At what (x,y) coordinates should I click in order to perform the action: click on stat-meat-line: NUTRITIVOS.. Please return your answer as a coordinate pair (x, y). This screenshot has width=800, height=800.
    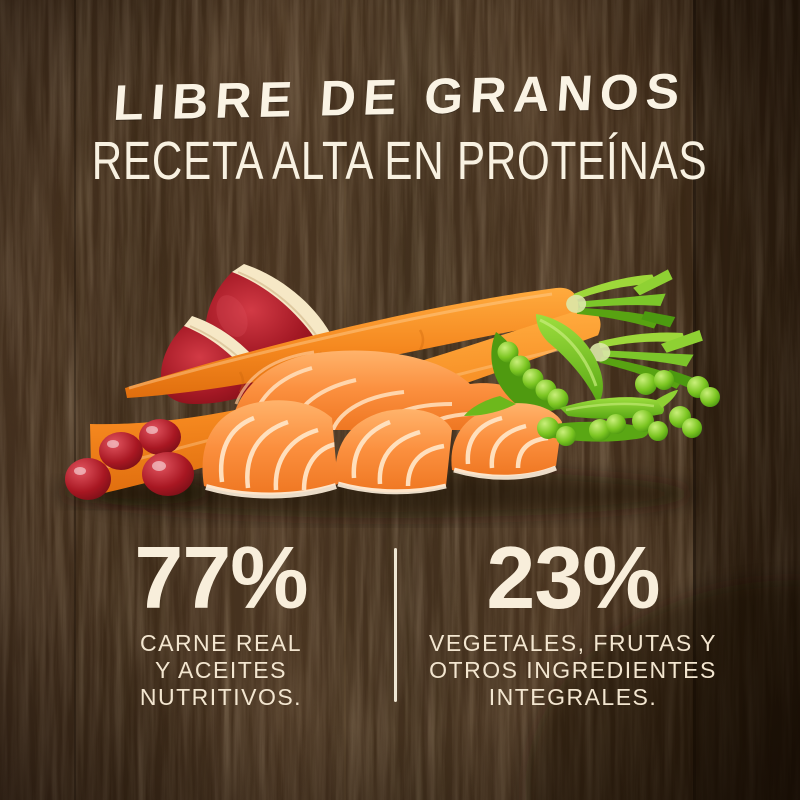
    Looking at the image, I should click on (221, 697).